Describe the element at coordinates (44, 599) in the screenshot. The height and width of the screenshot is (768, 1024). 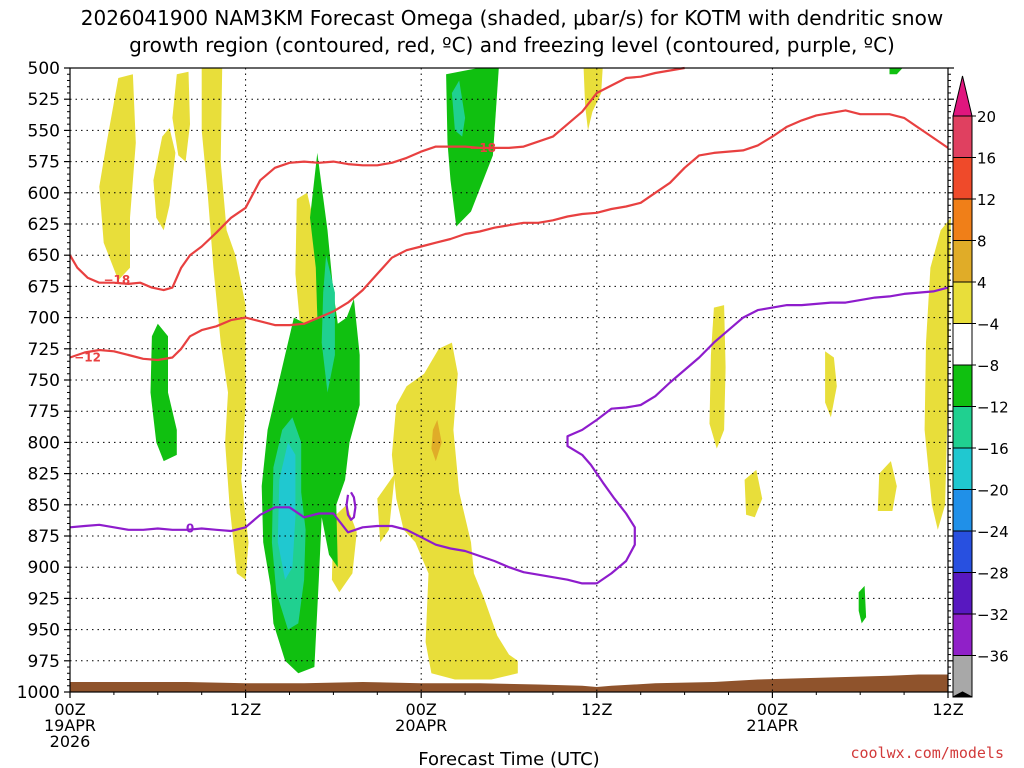
I see `y-tick-label: 925` at that location.